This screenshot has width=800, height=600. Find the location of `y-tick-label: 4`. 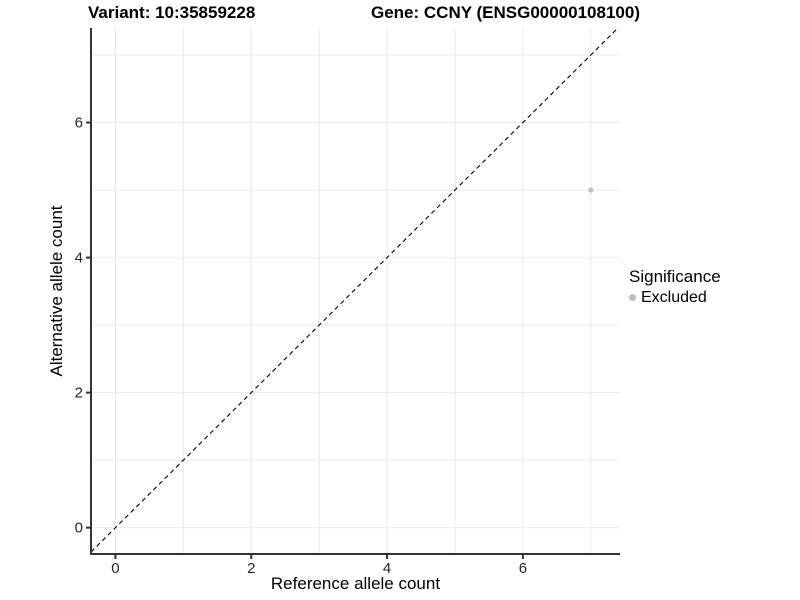

y-tick-label: 4 is located at coordinates (79, 258).